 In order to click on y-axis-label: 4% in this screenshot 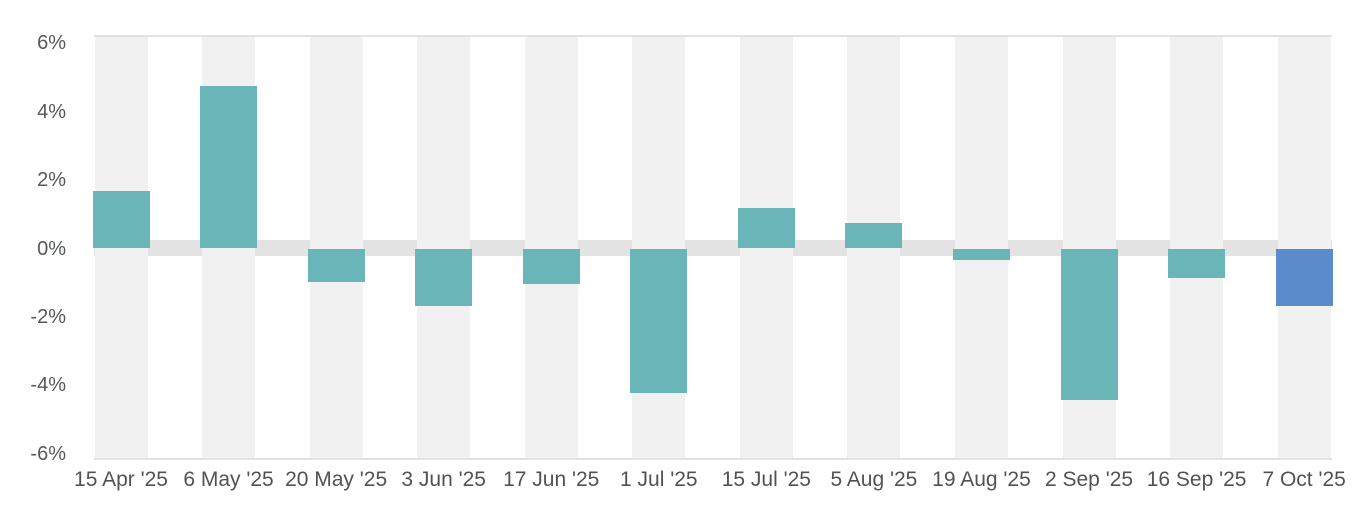, I will do `click(51, 111)`.